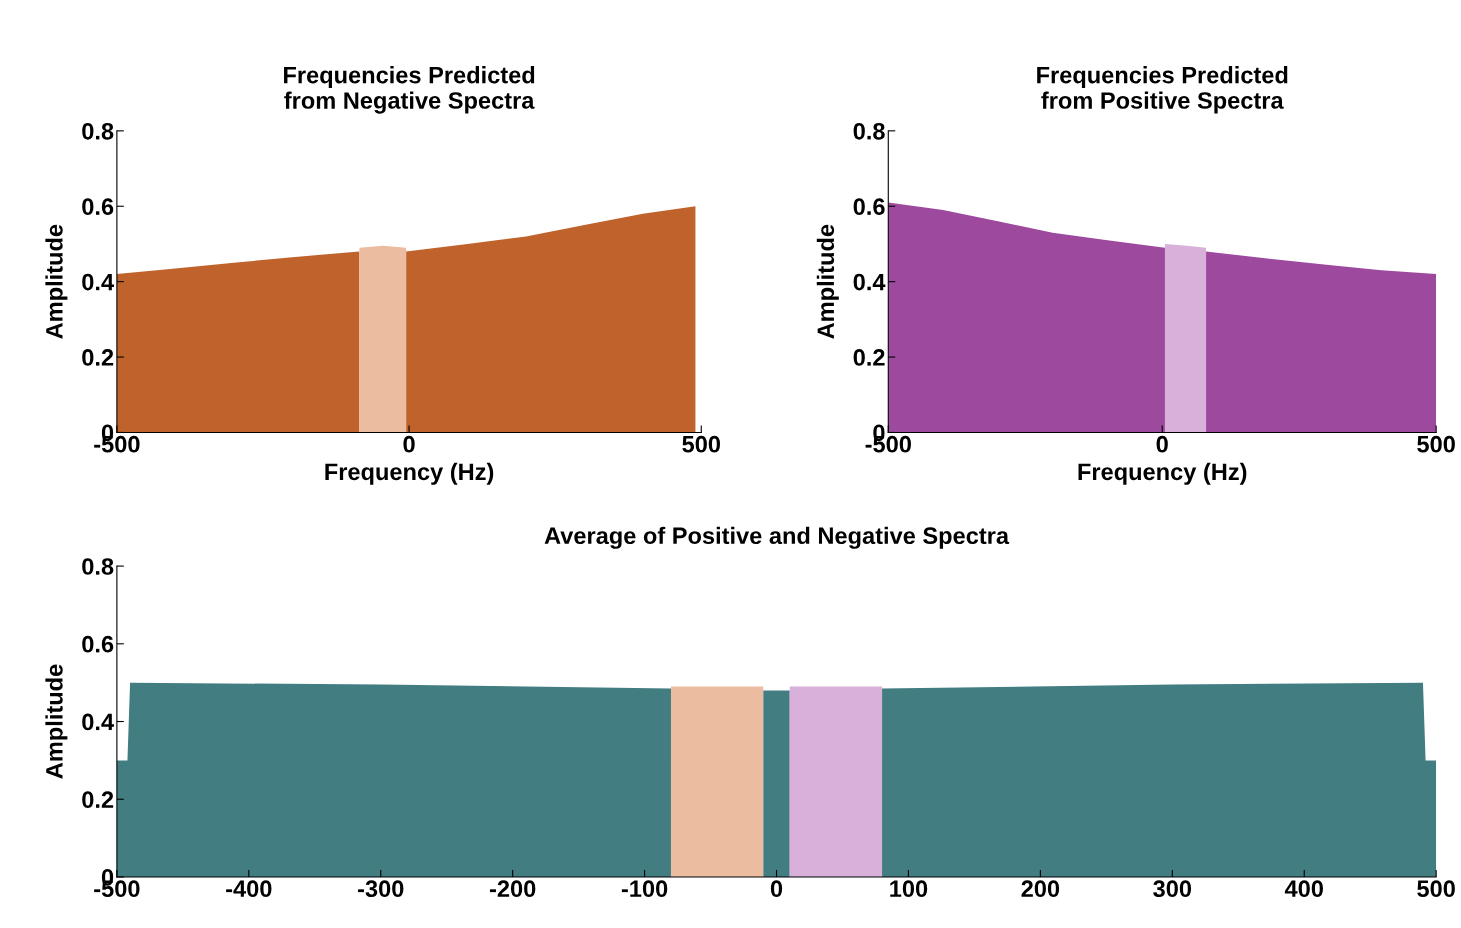  I want to click on x-tick-label: 100, so click(909, 889).